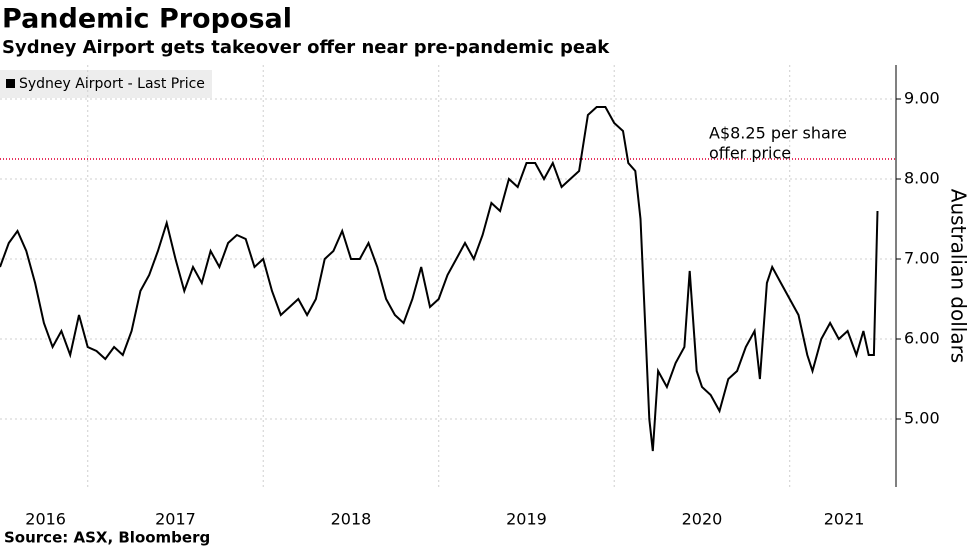  Describe the element at coordinates (959, 276) in the screenshot. I see `y-axis-label: Australian dollars` at that location.